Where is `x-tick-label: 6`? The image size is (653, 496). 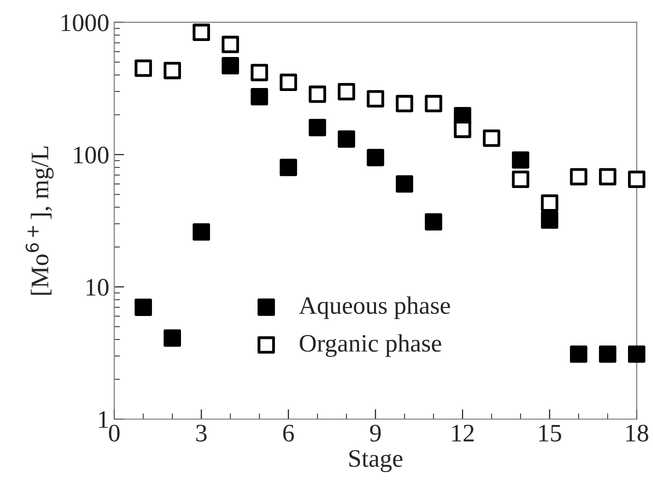
x-tick-label: 6 is located at coordinates (288, 433).